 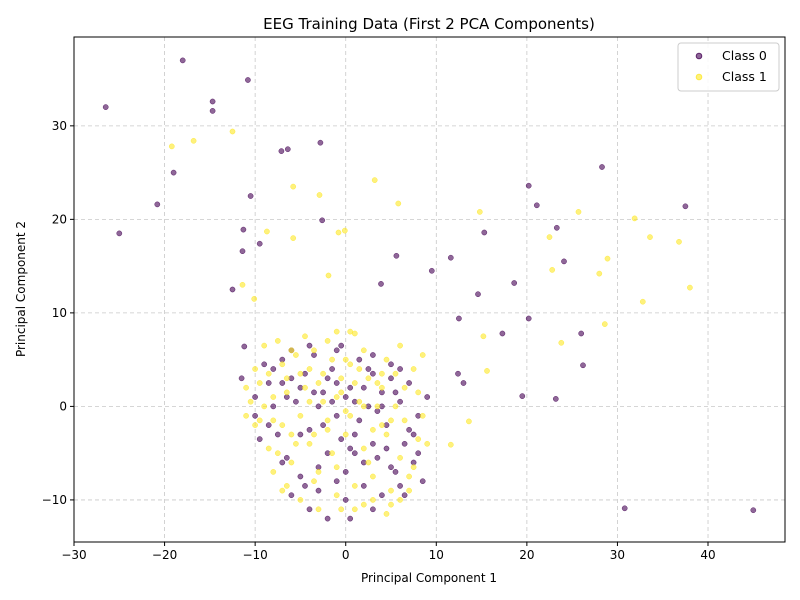 What do you see at coordinates (59, 219) in the screenshot?
I see `y-tick-label: 20` at bounding box center [59, 219].